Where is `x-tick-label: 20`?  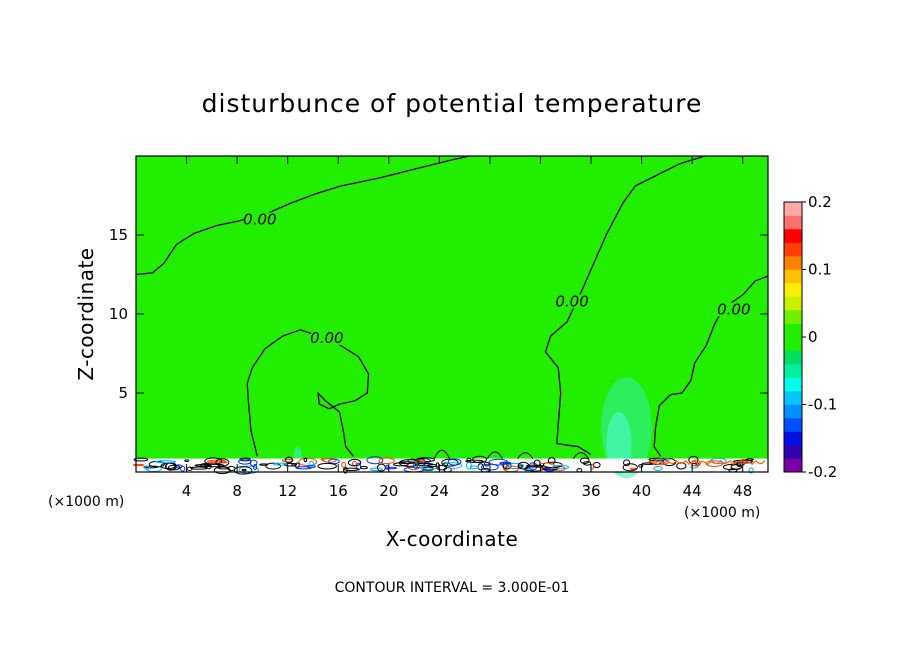
x-tick-label: 20 is located at coordinates (388, 491).